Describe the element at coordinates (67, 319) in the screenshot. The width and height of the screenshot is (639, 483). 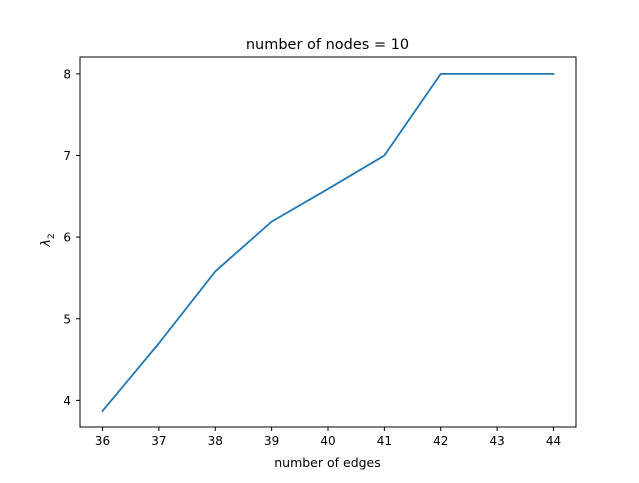
I see `y-tick-label: 5` at that location.